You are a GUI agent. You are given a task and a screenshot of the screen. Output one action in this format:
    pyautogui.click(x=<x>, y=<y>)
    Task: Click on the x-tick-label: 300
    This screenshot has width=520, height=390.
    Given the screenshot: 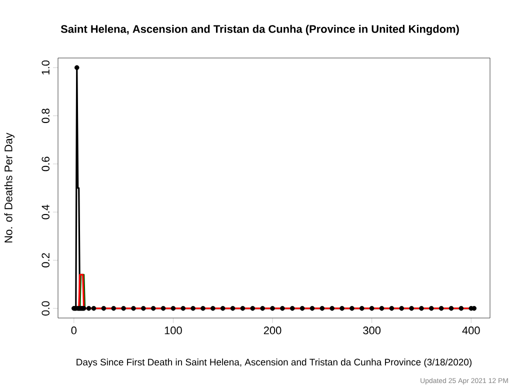 What is the action you would take?
    pyautogui.click(x=372, y=330)
    